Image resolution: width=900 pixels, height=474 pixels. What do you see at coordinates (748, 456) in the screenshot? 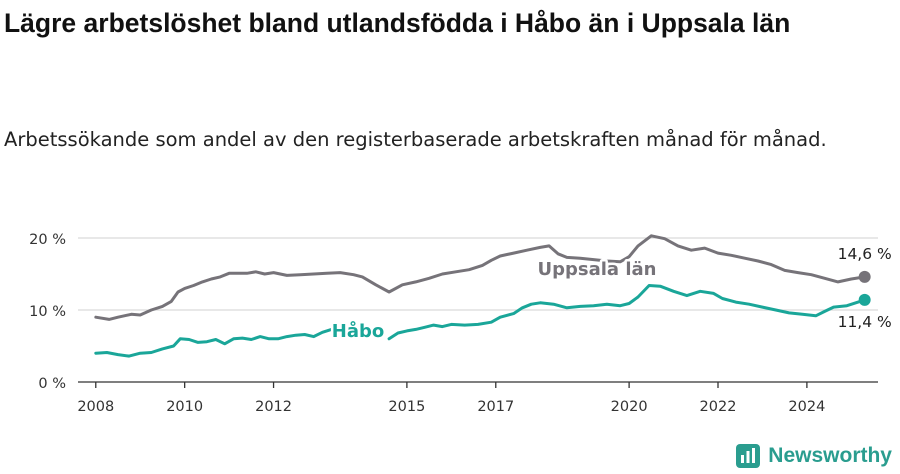
I see `newsworthy-logo-icon` at bounding box center [748, 456].